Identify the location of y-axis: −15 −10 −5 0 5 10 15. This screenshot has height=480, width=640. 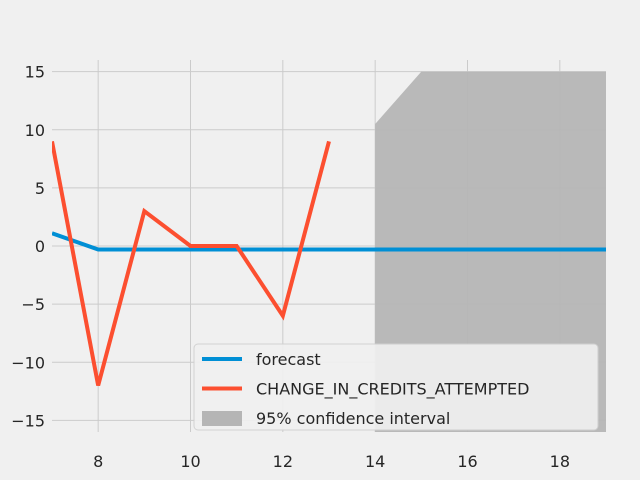
(28, 247).